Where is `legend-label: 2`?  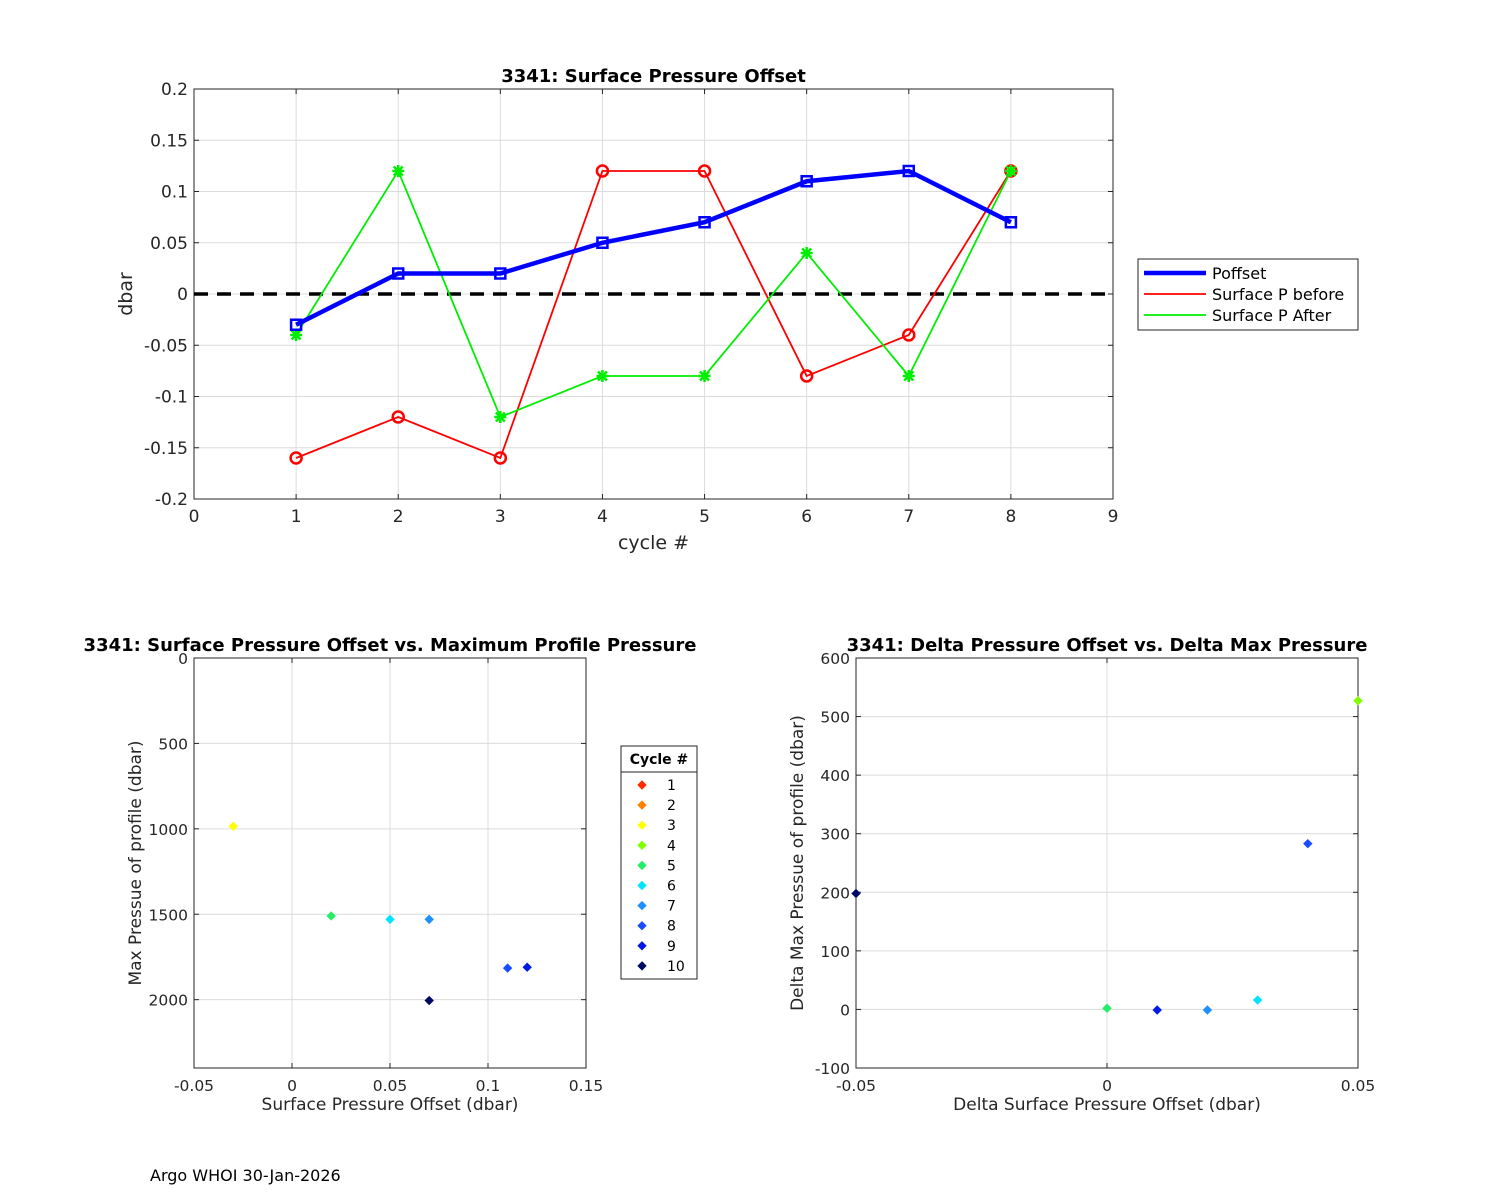
legend-label: 2 is located at coordinates (671, 806).